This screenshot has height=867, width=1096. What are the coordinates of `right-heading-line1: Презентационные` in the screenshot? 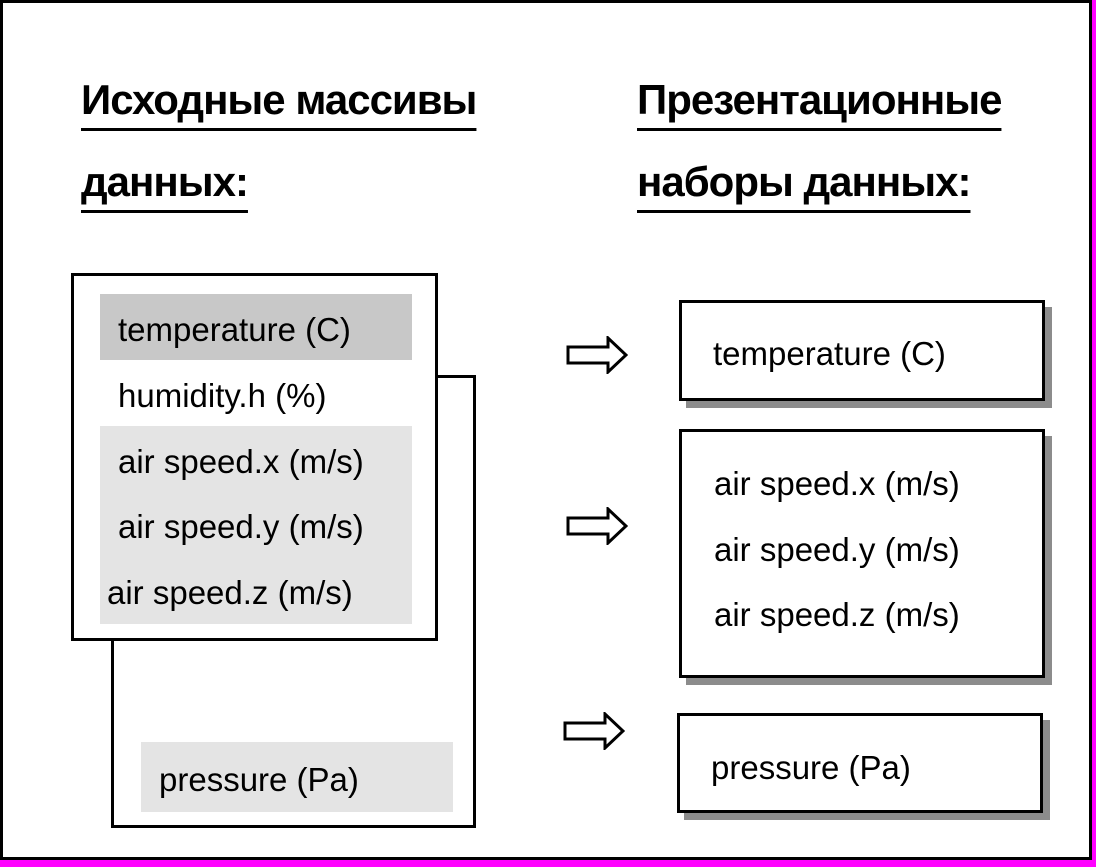 It's located at (819, 99).